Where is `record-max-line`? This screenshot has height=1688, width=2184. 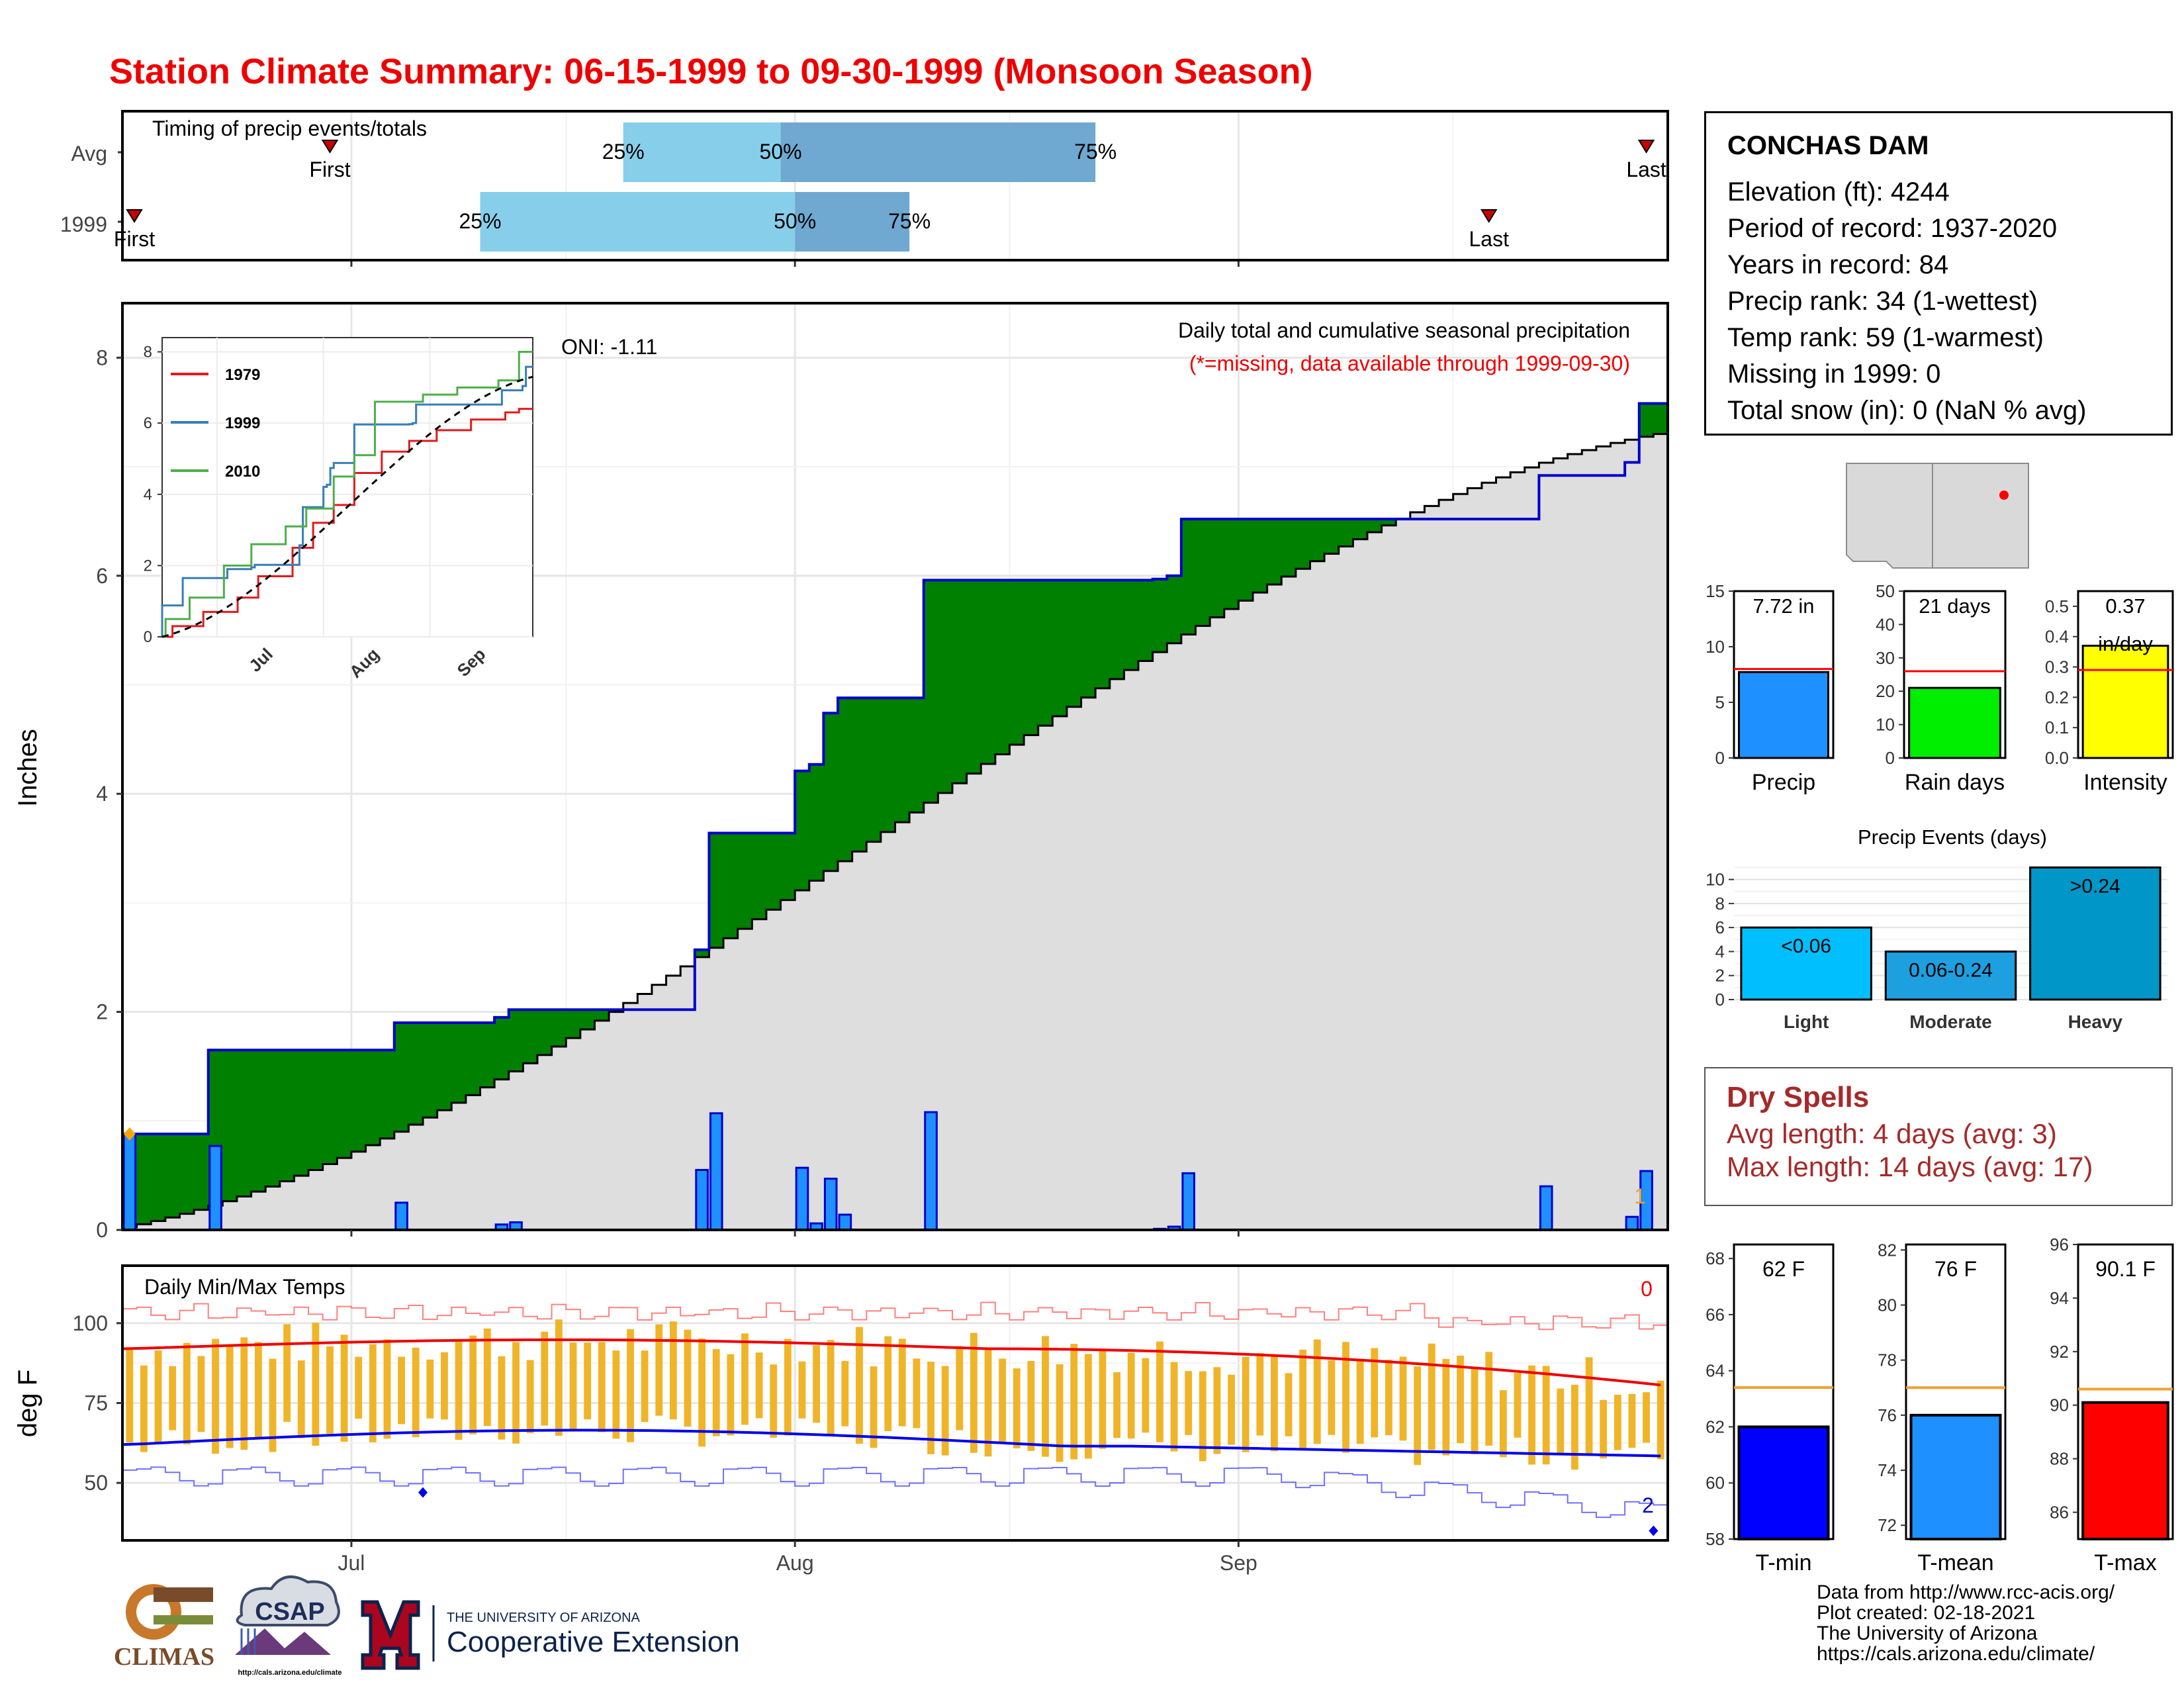 record-max-line is located at coordinates (895, 1316).